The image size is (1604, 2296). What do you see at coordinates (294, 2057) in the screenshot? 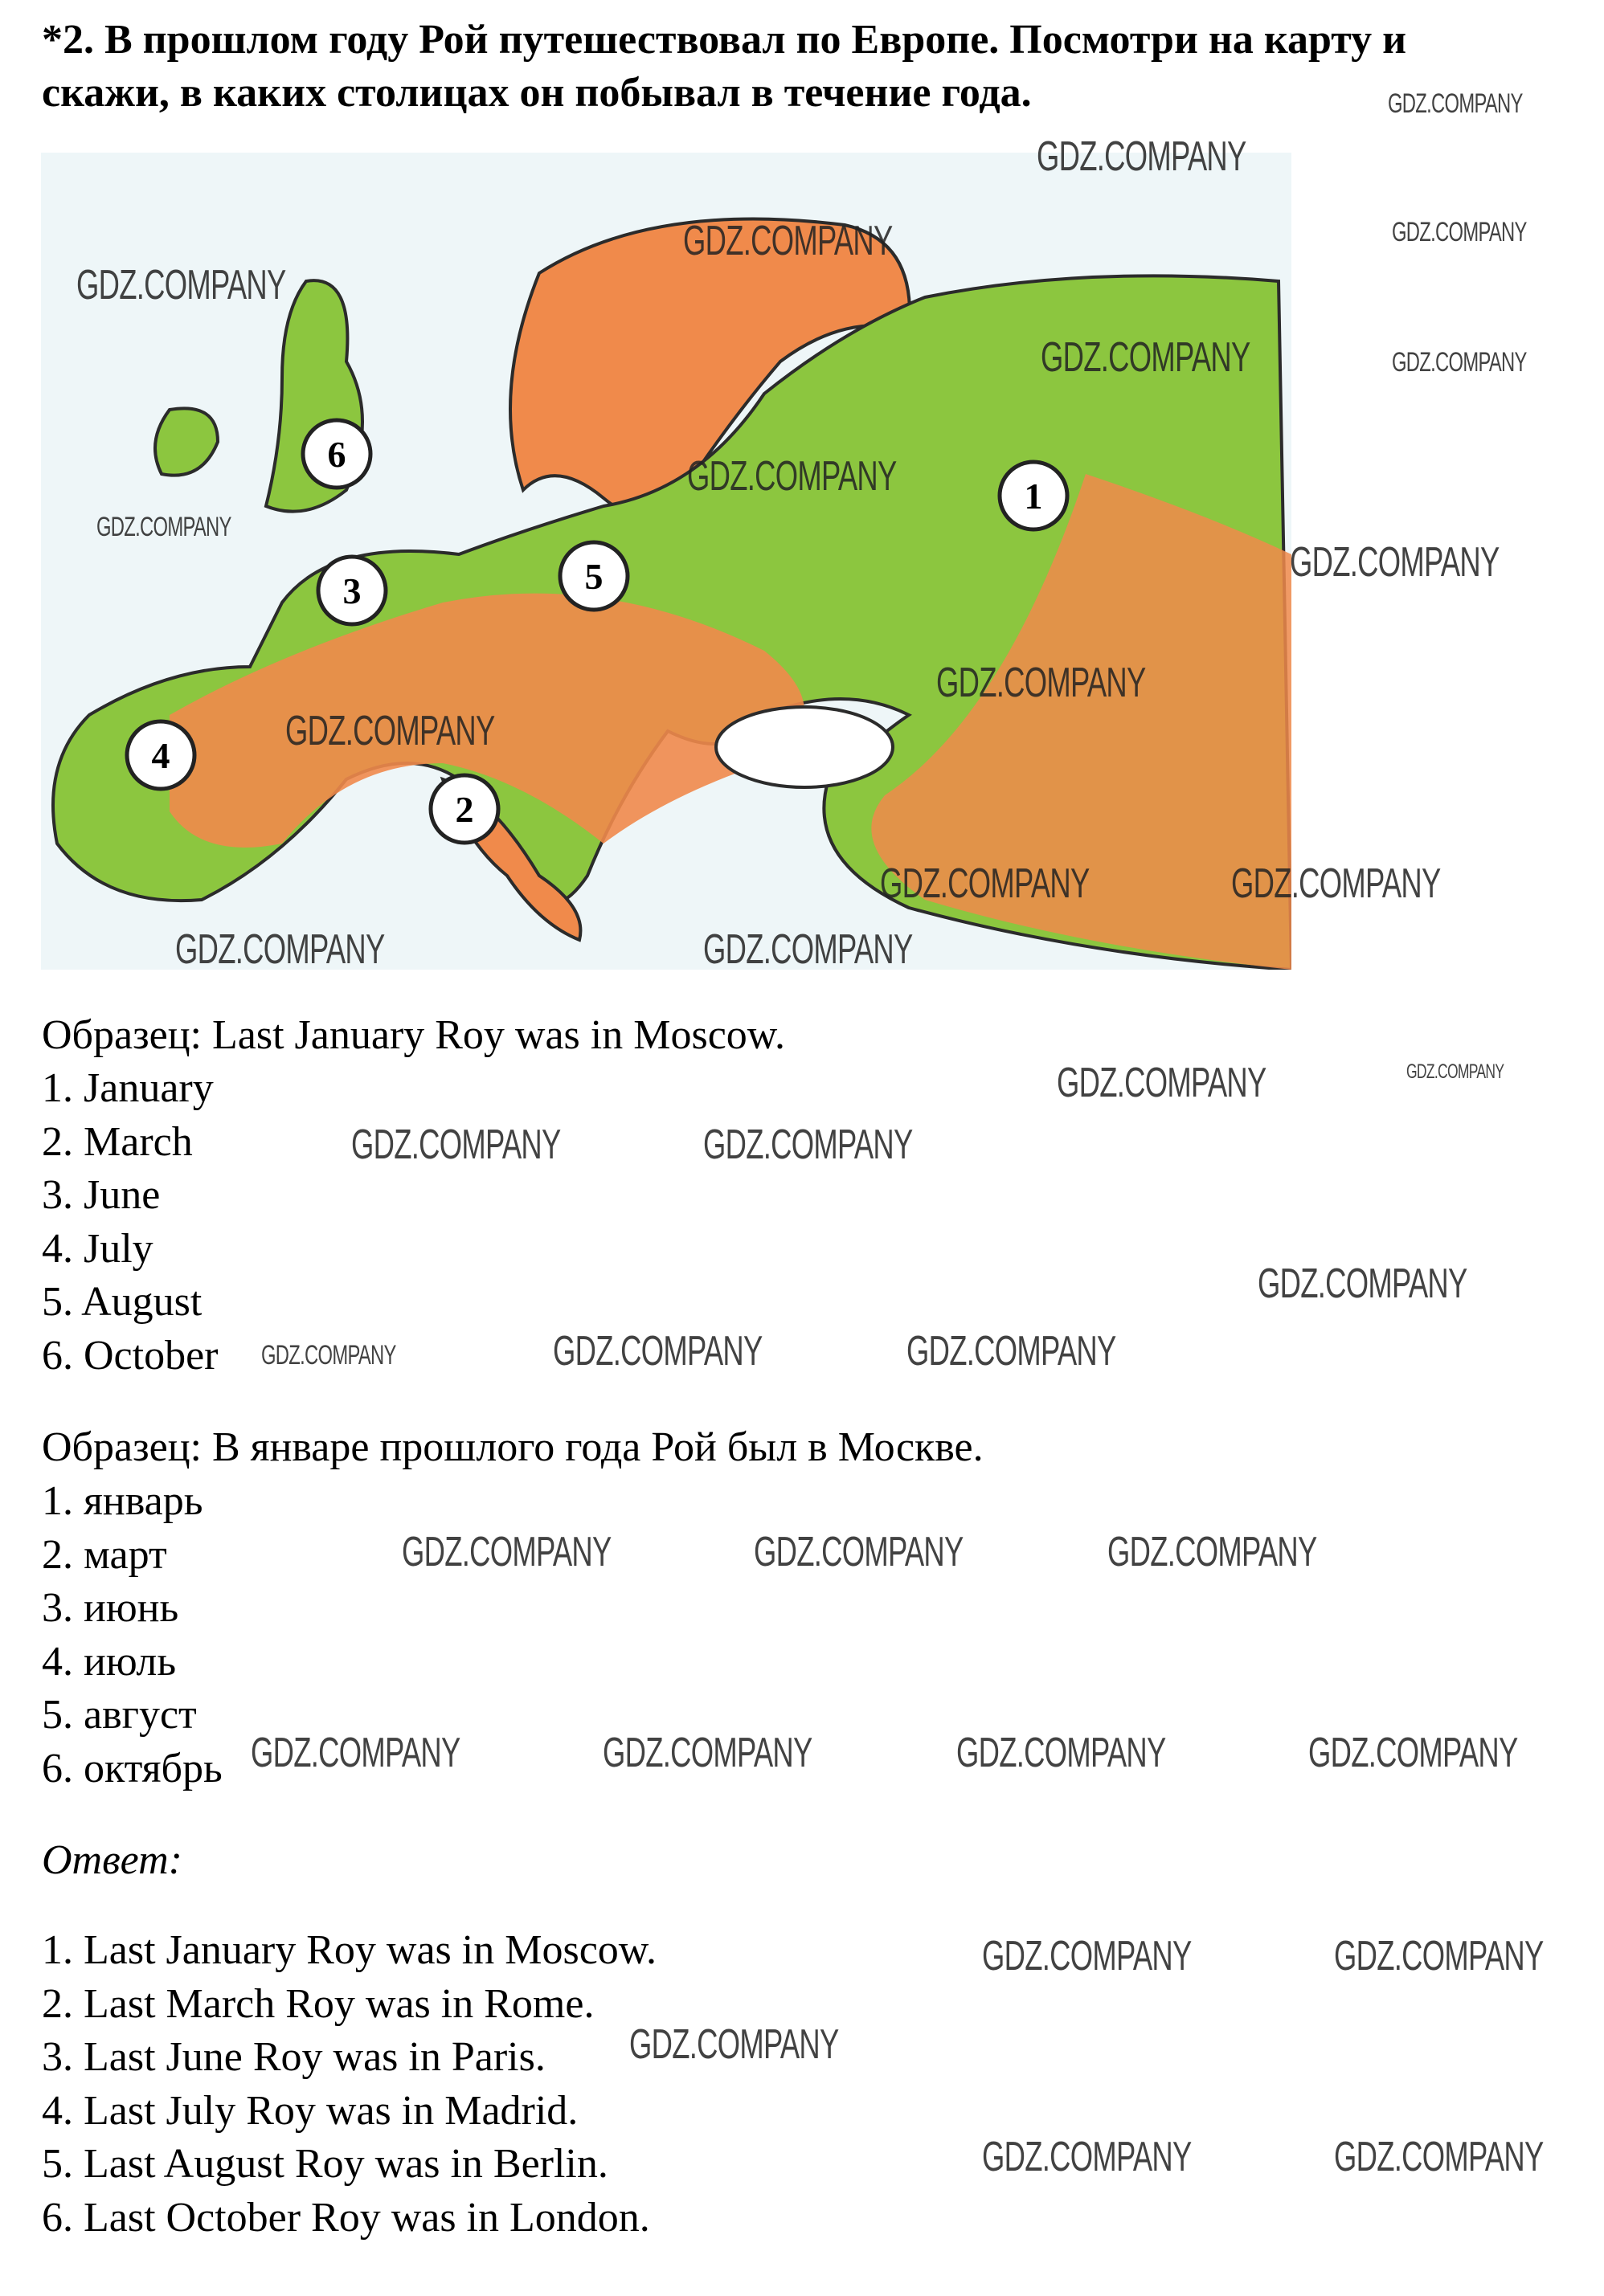
I see `answer-item: 3. Last June Roy was in Paris.` at bounding box center [294, 2057].